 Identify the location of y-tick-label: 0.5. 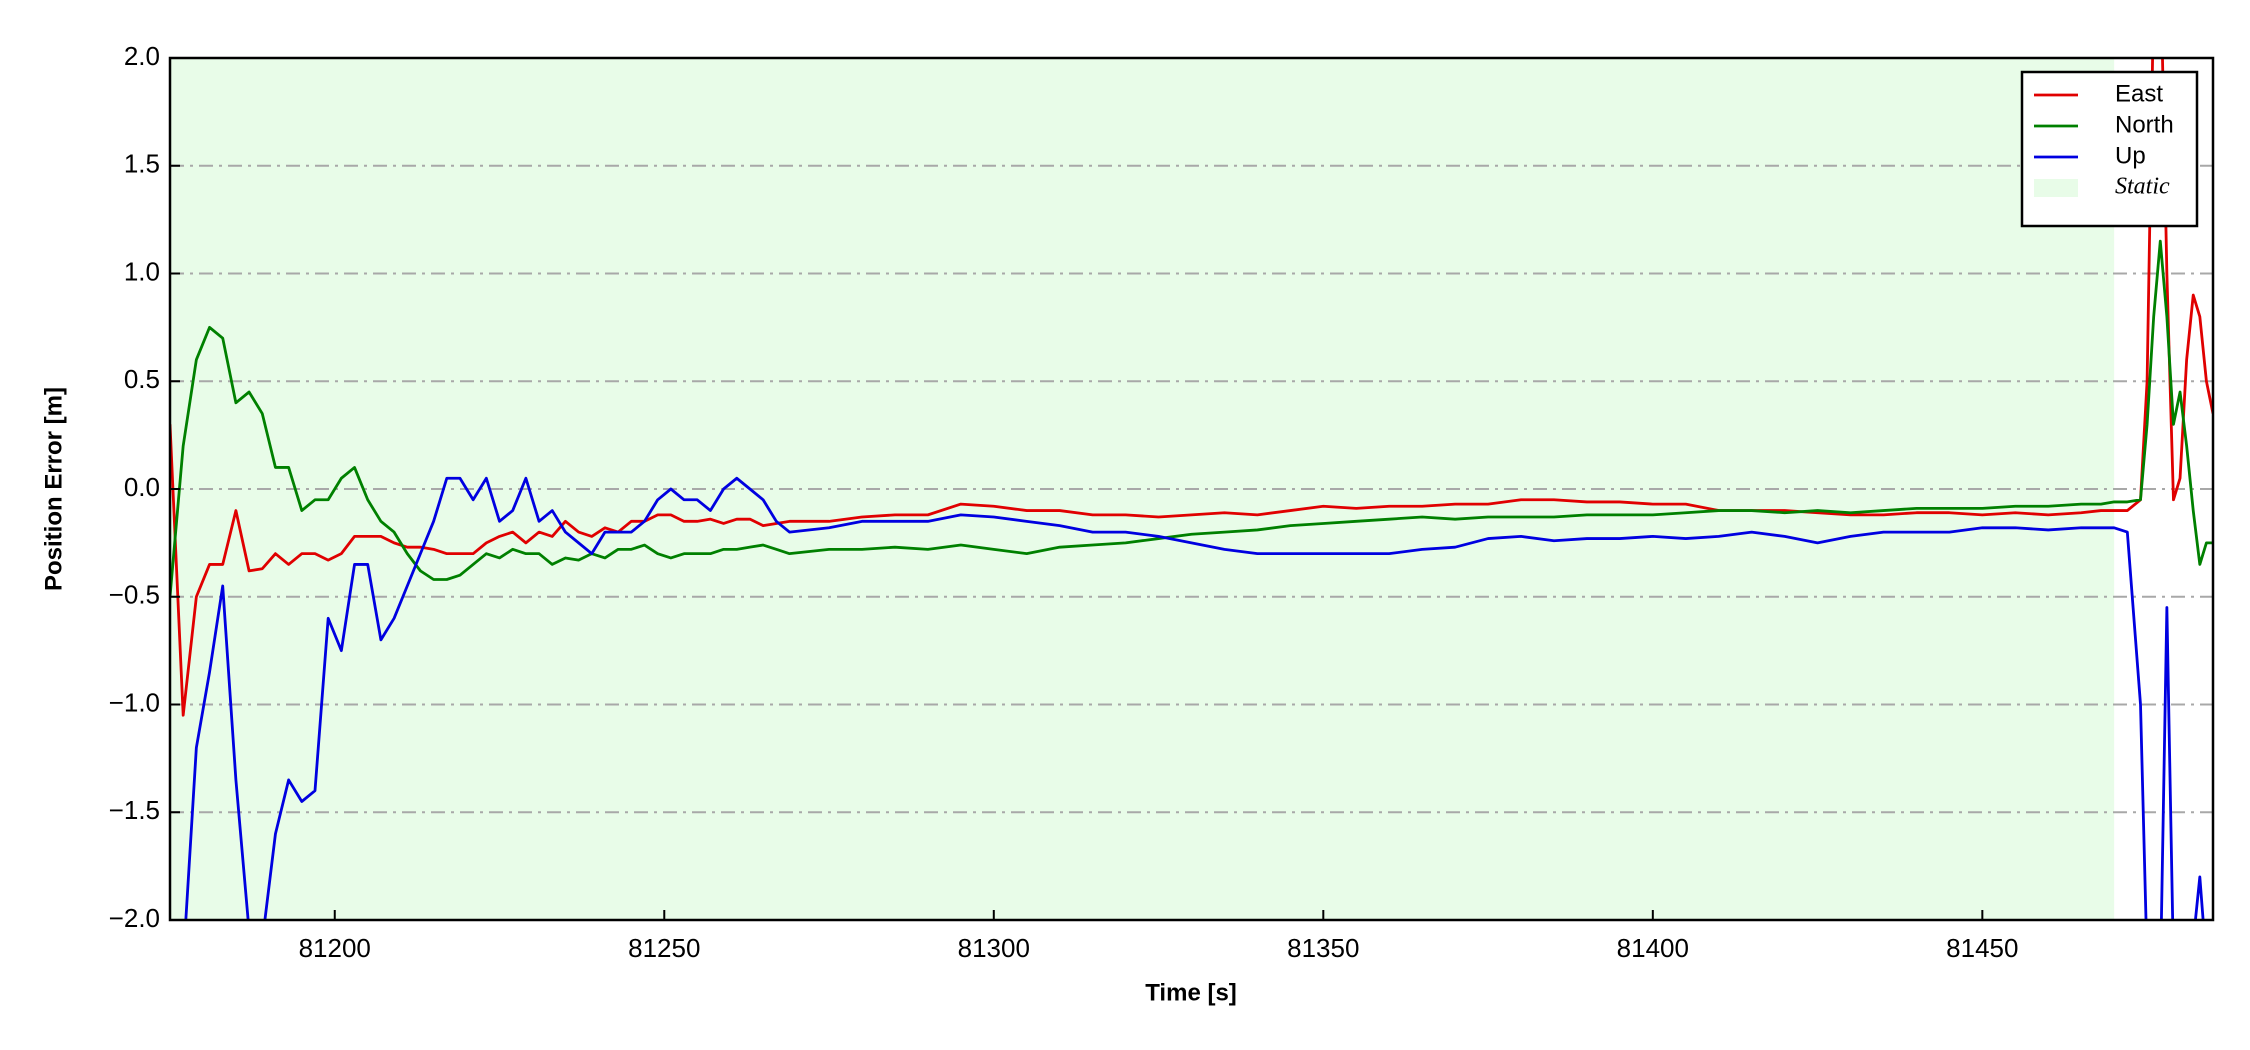
(142, 379).